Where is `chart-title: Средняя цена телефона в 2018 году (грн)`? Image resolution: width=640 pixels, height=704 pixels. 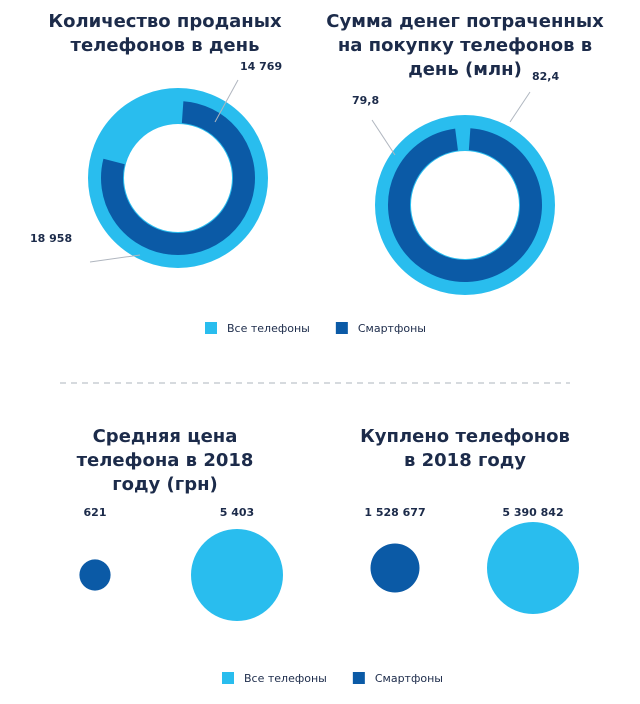 chart-title: Средняя цена телефона в 2018 году (грн) is located at coordinates (165, 460).